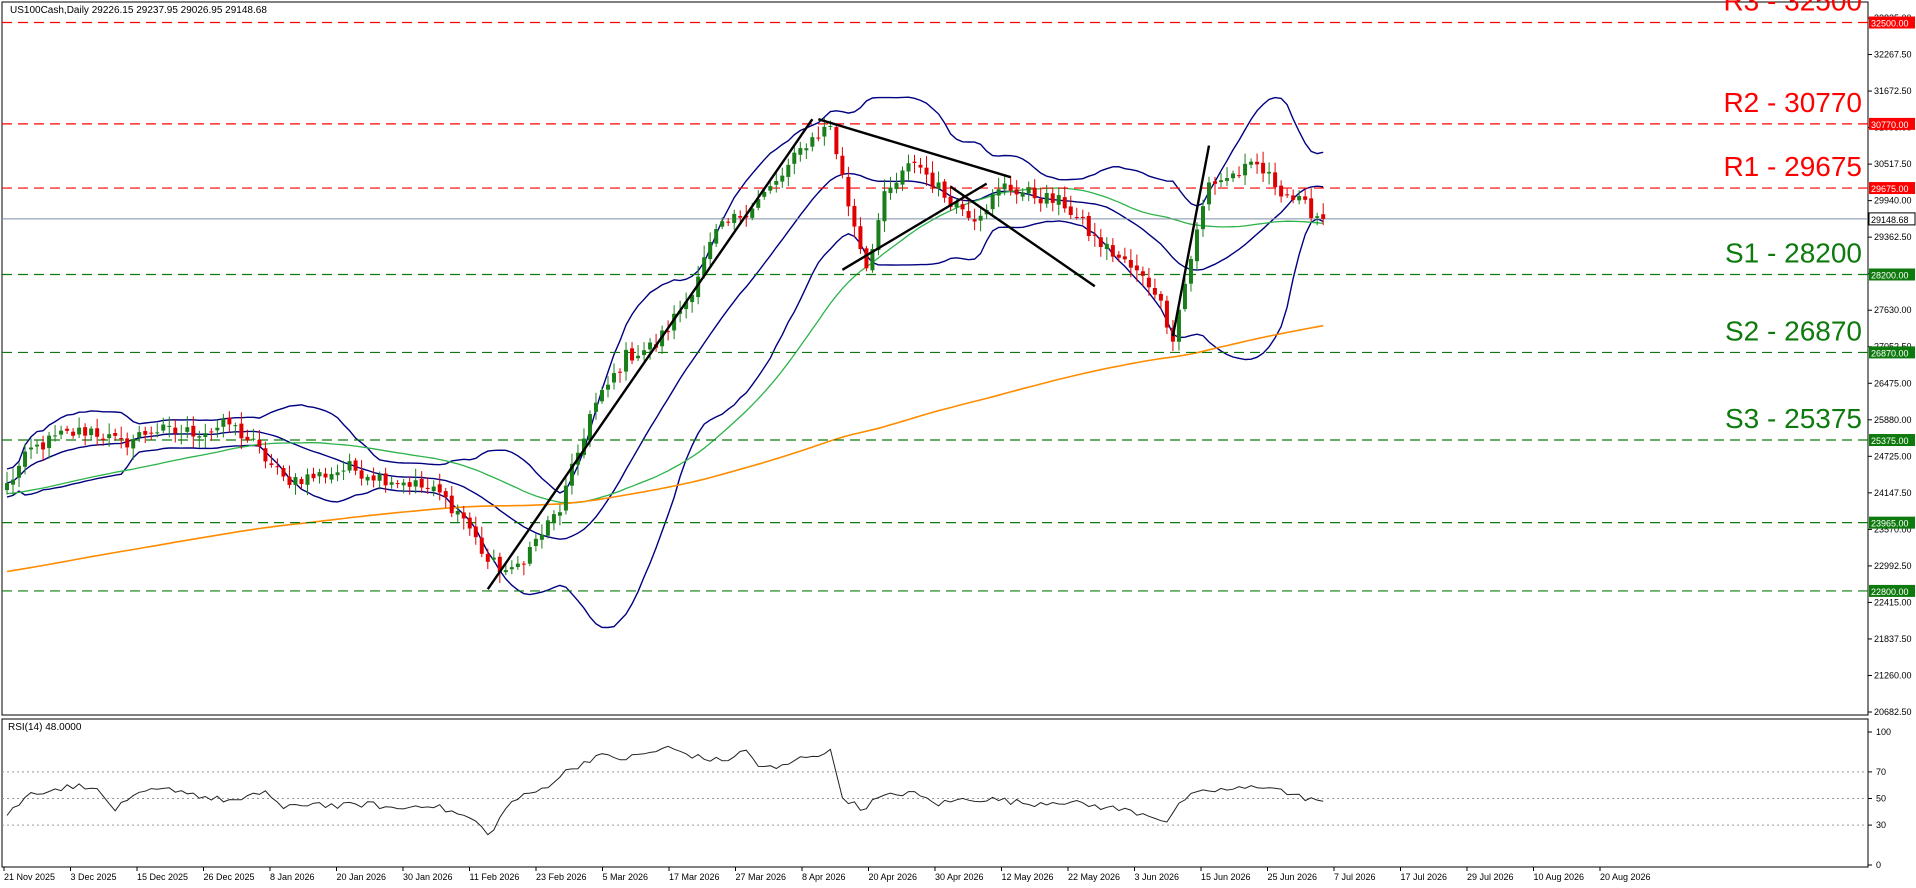  What do you see at coordinates (1893, 493) in the screenshot?
I see `y-tick-label: 24147.50` at bounding box center [1893, 493].